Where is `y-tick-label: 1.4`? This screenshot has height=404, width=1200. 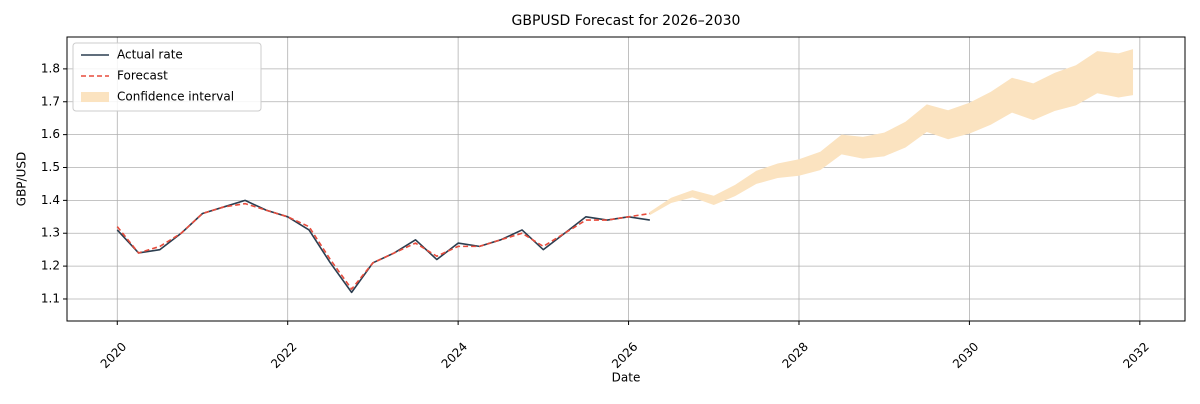
y-tick-label: 1.4 is located at coordinates (50, 200).